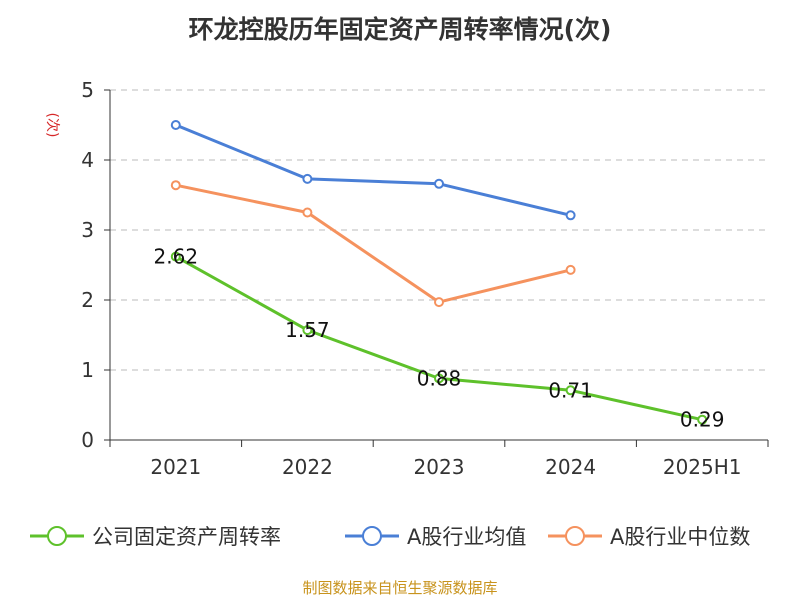  Describe the element at coordinates (87, 300) in the screenshot. I see `y-tick-label: 2` at that location.